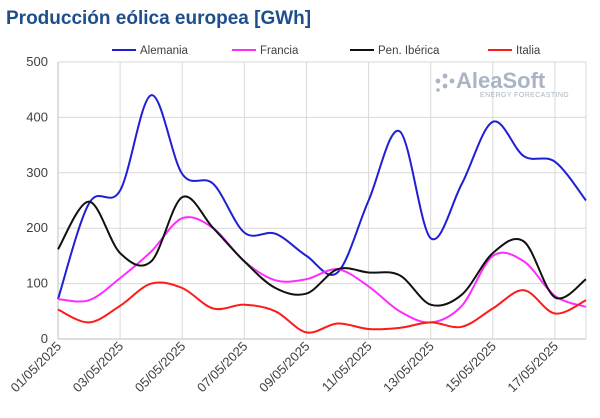 This screenshot has width=600, height=418. I want to click on legend-item-pen-iberica: Pen. Ibérica, so click(395, 51).